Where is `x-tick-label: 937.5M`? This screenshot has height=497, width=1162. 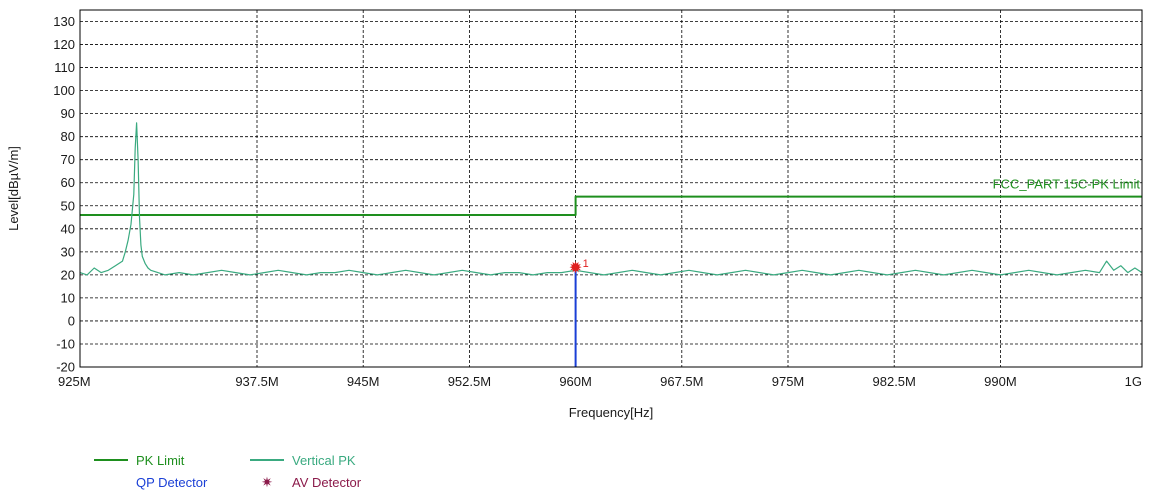
x-tick-label: 937.5M is located at coordinates (256, 381).